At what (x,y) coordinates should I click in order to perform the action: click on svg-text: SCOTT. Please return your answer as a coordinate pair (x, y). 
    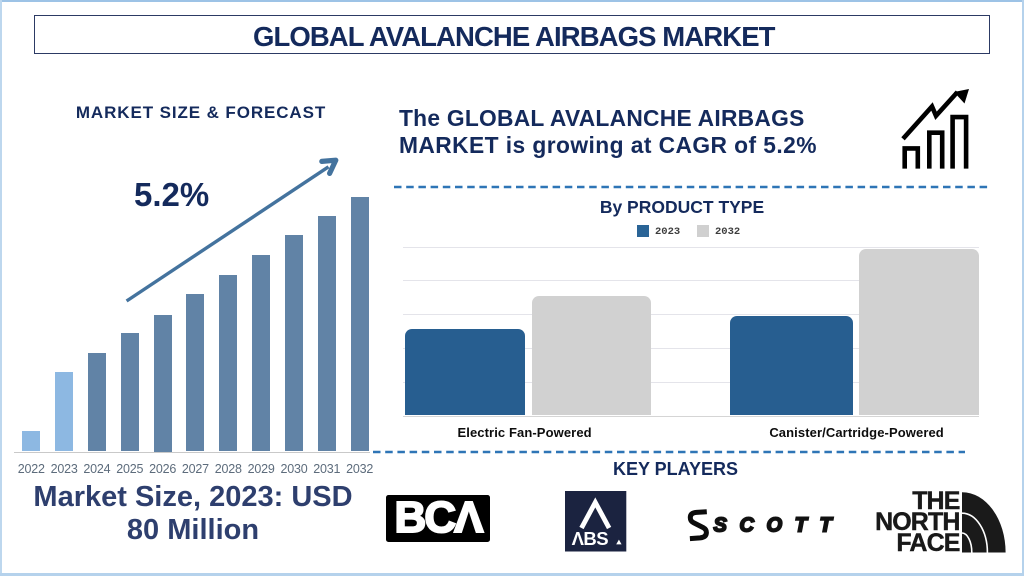
    Looking at the image, I should click on (777, 526).